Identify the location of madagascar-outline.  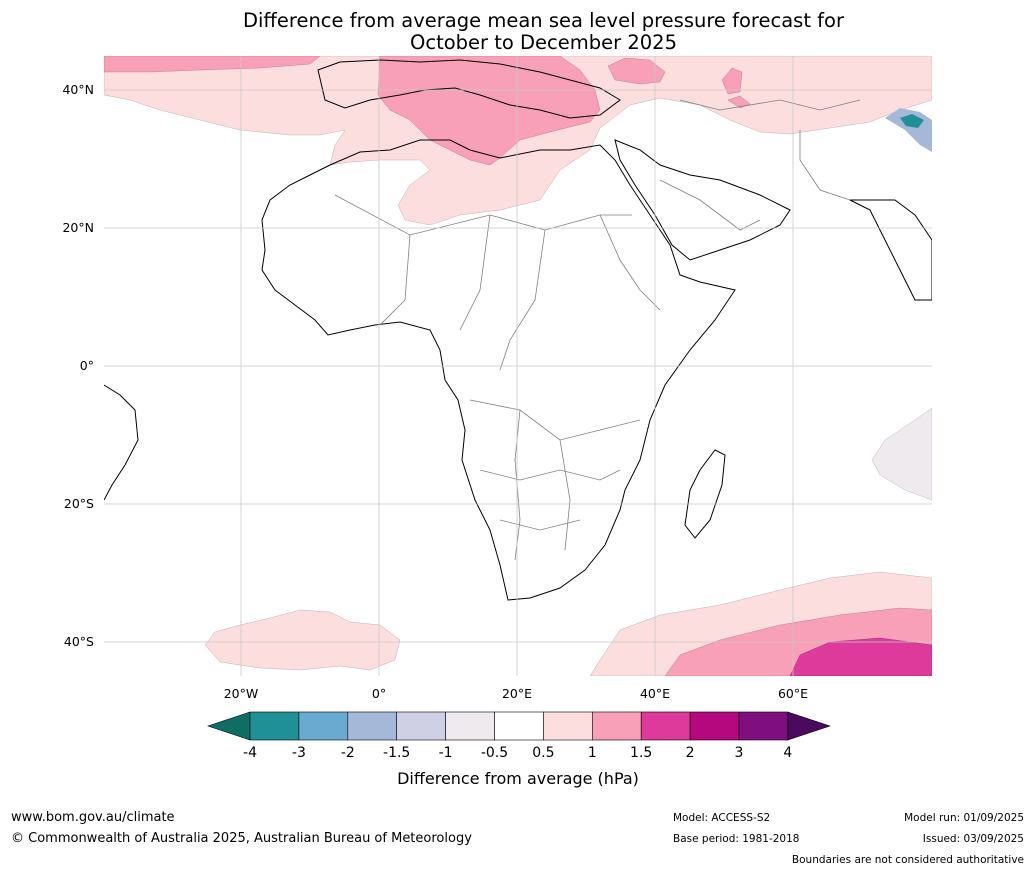
(705, 494).